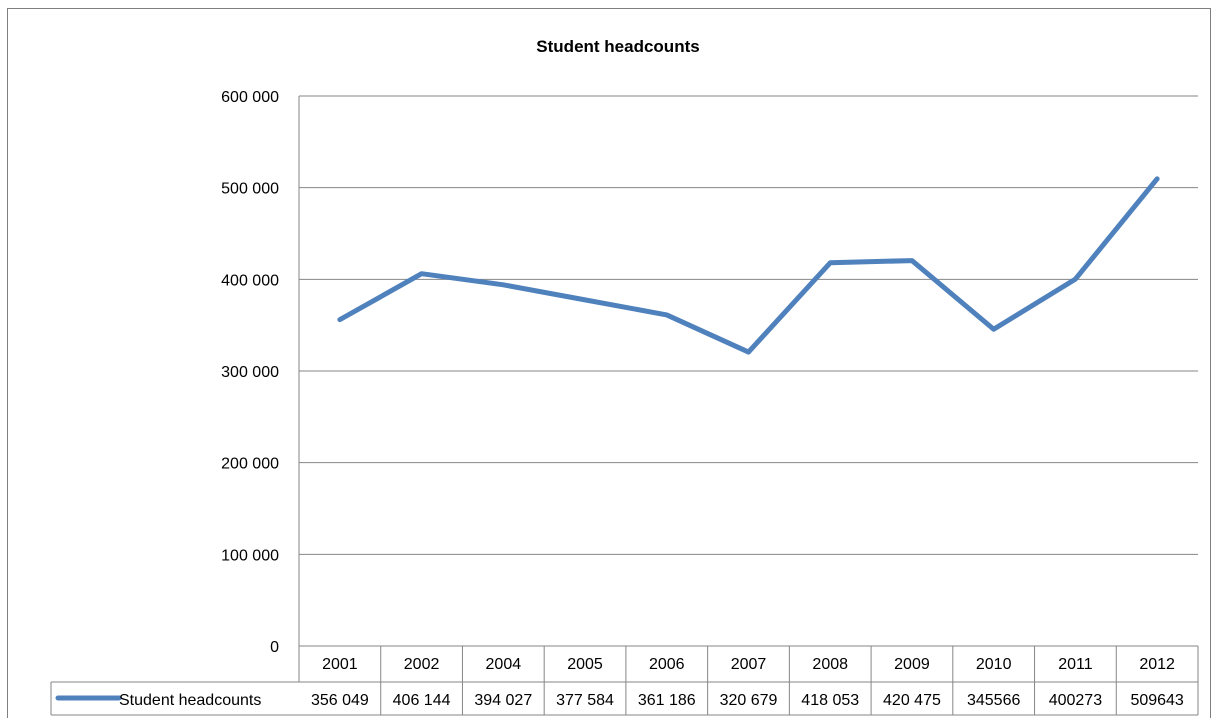 This screenshot has height=718, width=1218. Describe the element at coordinates (1157, 664) in the screenshot. I see `x-tick-label: 2012` at that location.